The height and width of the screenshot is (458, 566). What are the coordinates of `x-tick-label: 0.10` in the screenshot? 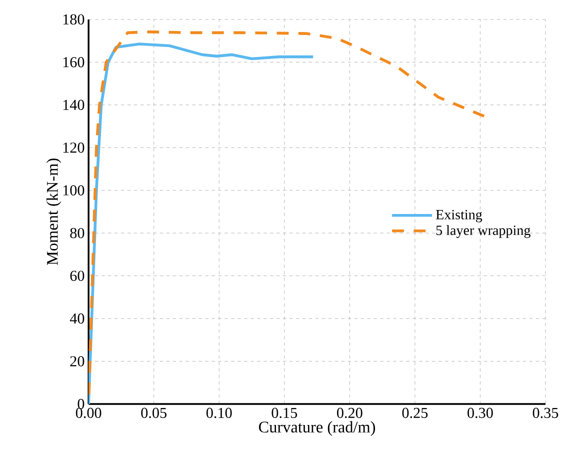 It's located at (219, 413).